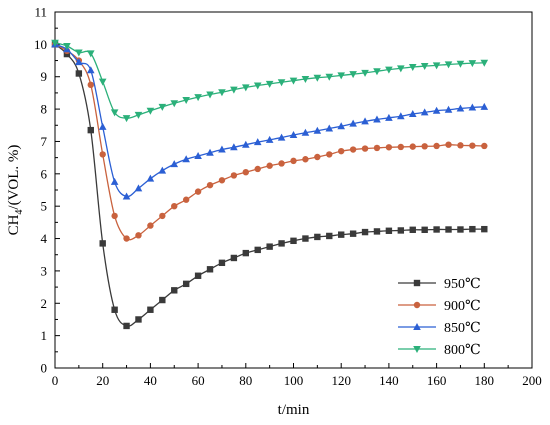  What do you see at coordinates (44, 206) in the screenshot?
I see `y-tick-label: 5` at bounding box center [44, 206].